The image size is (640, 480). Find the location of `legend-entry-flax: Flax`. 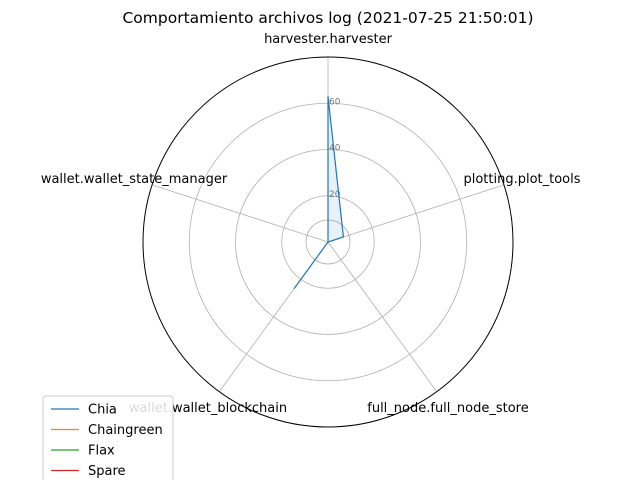

legend-entry-flax: Flax is located at coordinates (101, 451).